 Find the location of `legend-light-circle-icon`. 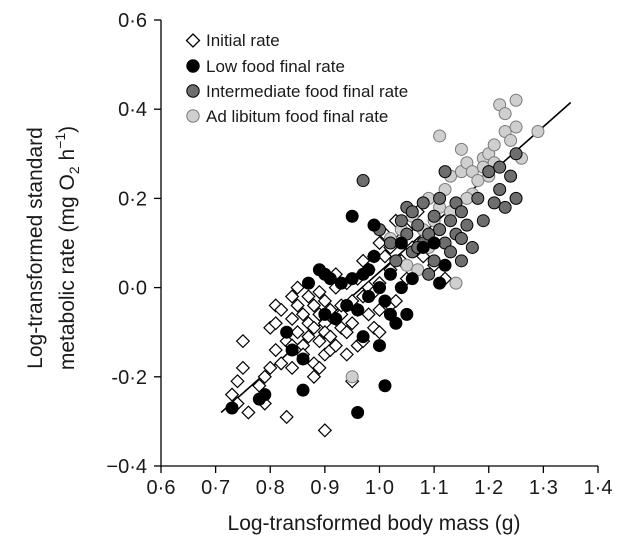

legend-light-circle-icon is located at coordinates (193, 116).